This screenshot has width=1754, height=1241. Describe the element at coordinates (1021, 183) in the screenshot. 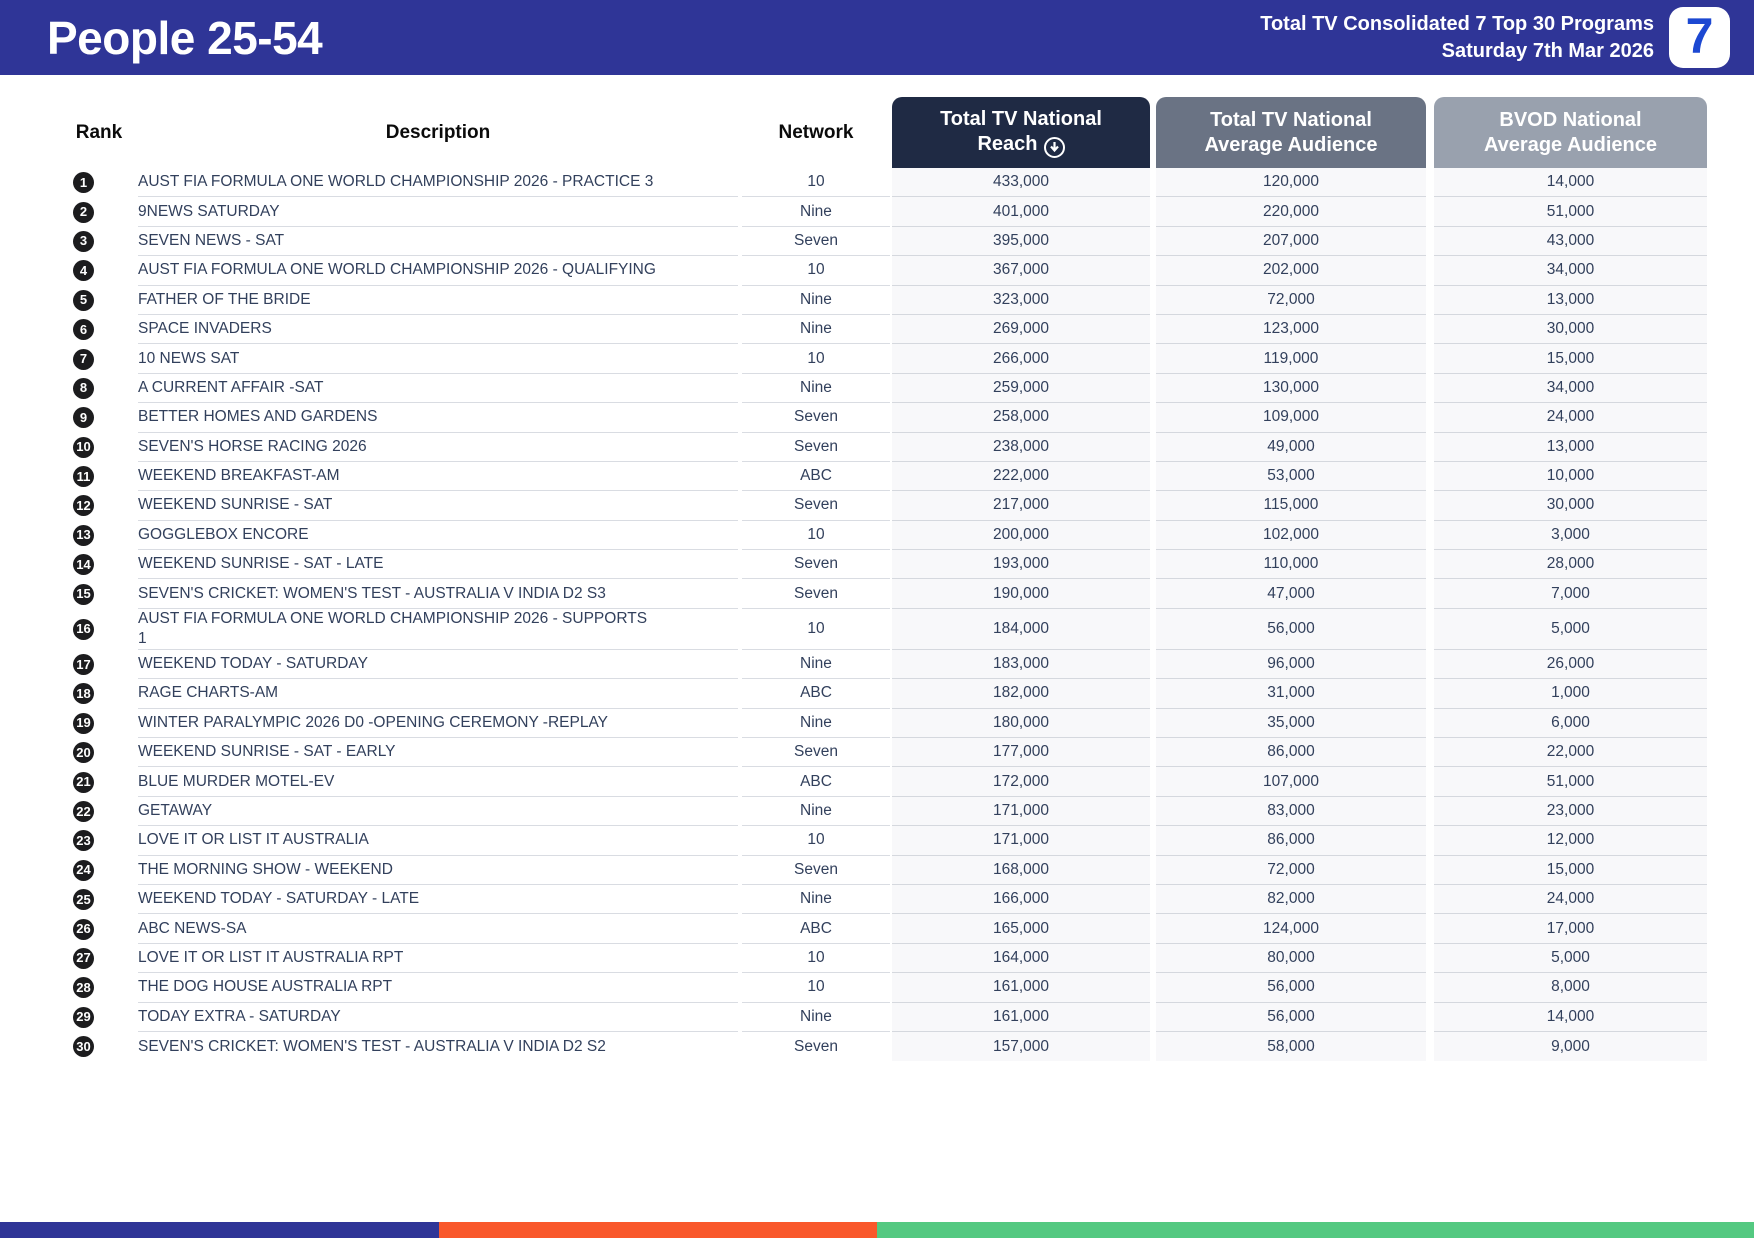

I see `reach-value: 433,000` at that location.